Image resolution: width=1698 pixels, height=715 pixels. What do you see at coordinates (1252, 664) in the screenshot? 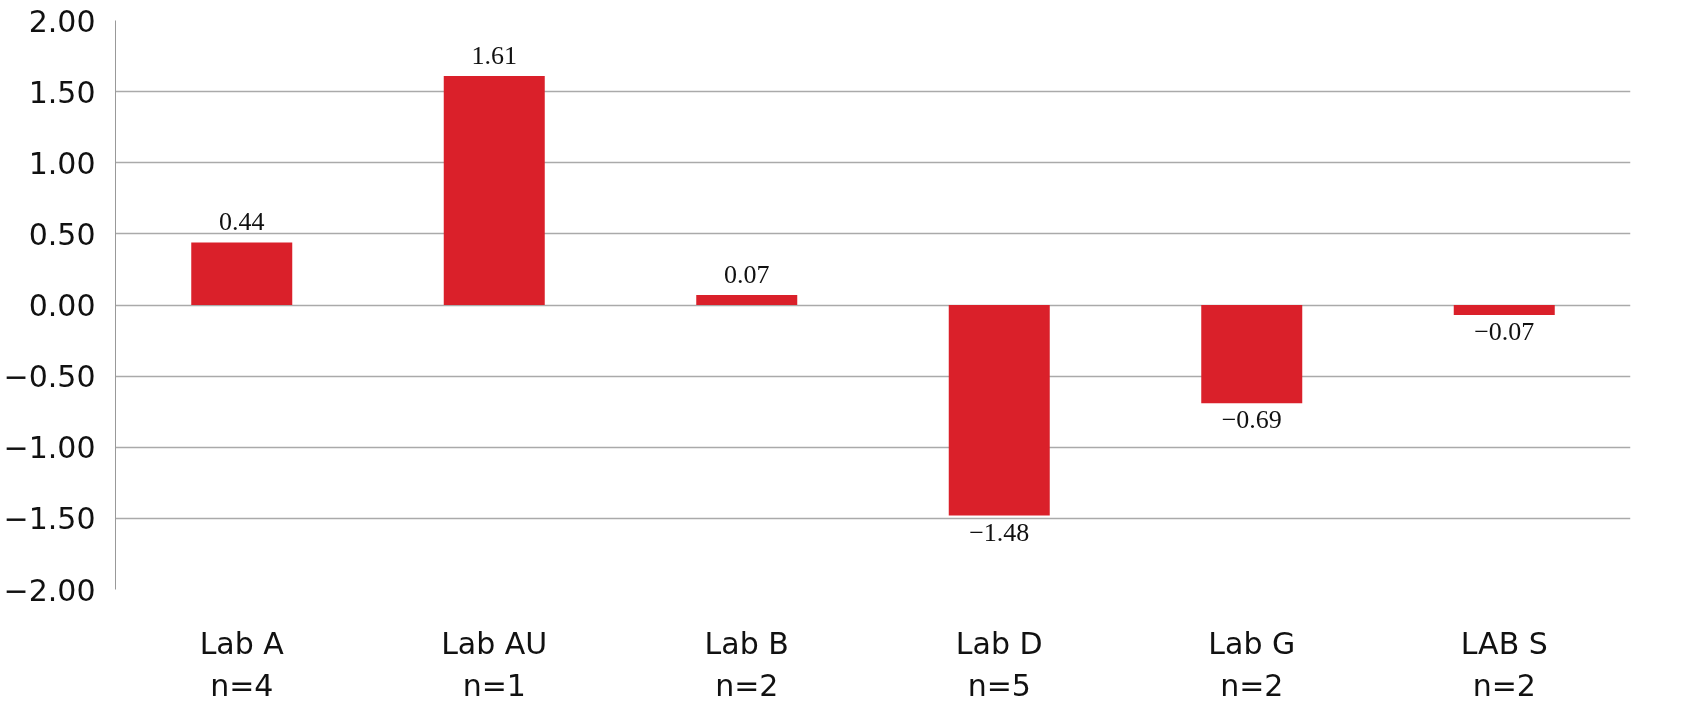
I see `x-tick-label: Lab G n=2` at bounding box center [1252, 664].